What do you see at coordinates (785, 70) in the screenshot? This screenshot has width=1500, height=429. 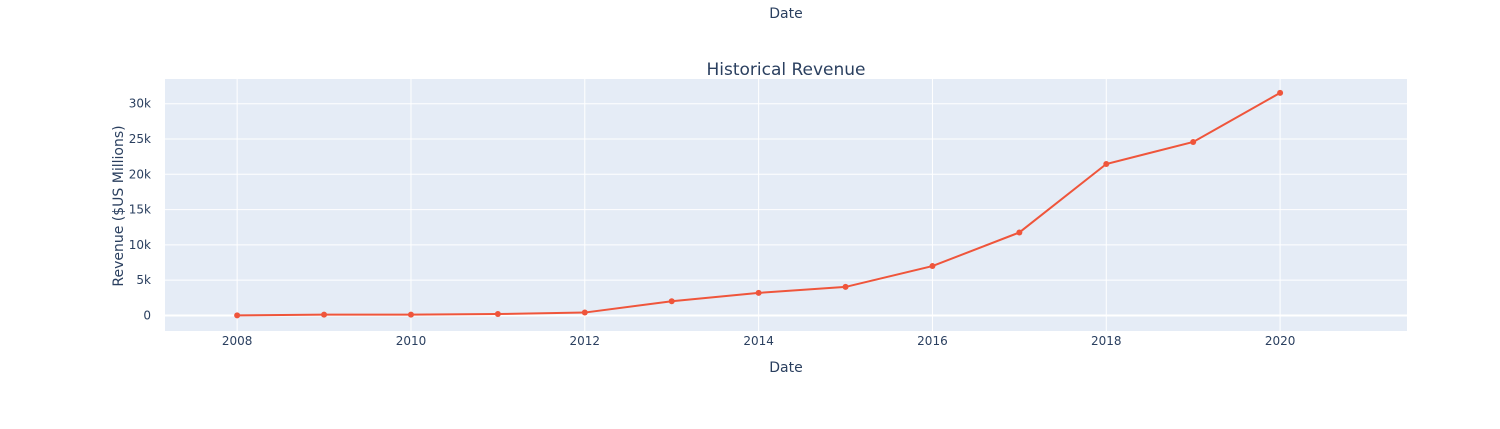 I see `chart-title: Historical Revenue` at bounding box center [785, 70].